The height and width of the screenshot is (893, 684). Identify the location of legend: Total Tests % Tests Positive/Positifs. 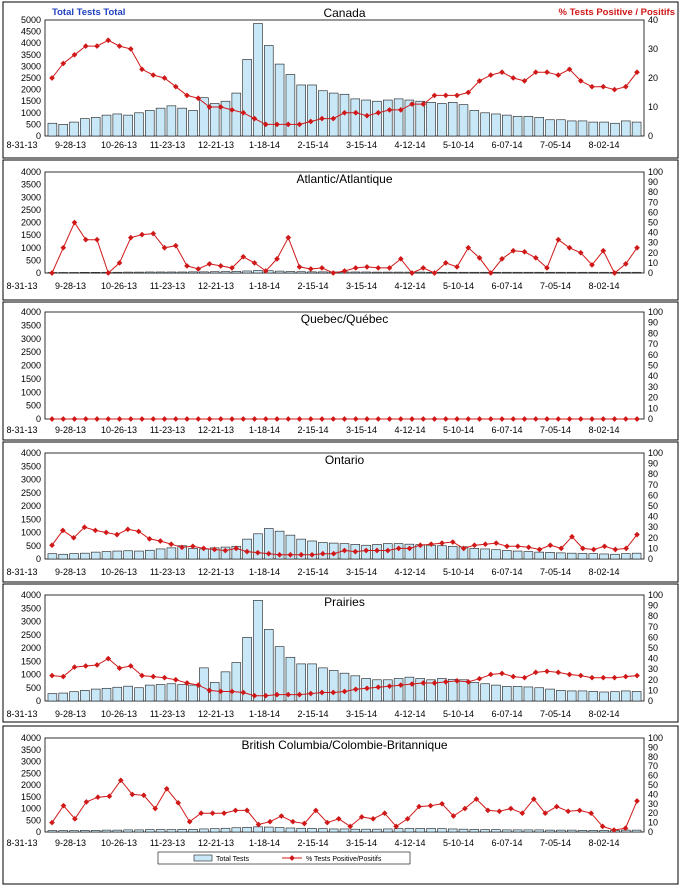
(284, 858).